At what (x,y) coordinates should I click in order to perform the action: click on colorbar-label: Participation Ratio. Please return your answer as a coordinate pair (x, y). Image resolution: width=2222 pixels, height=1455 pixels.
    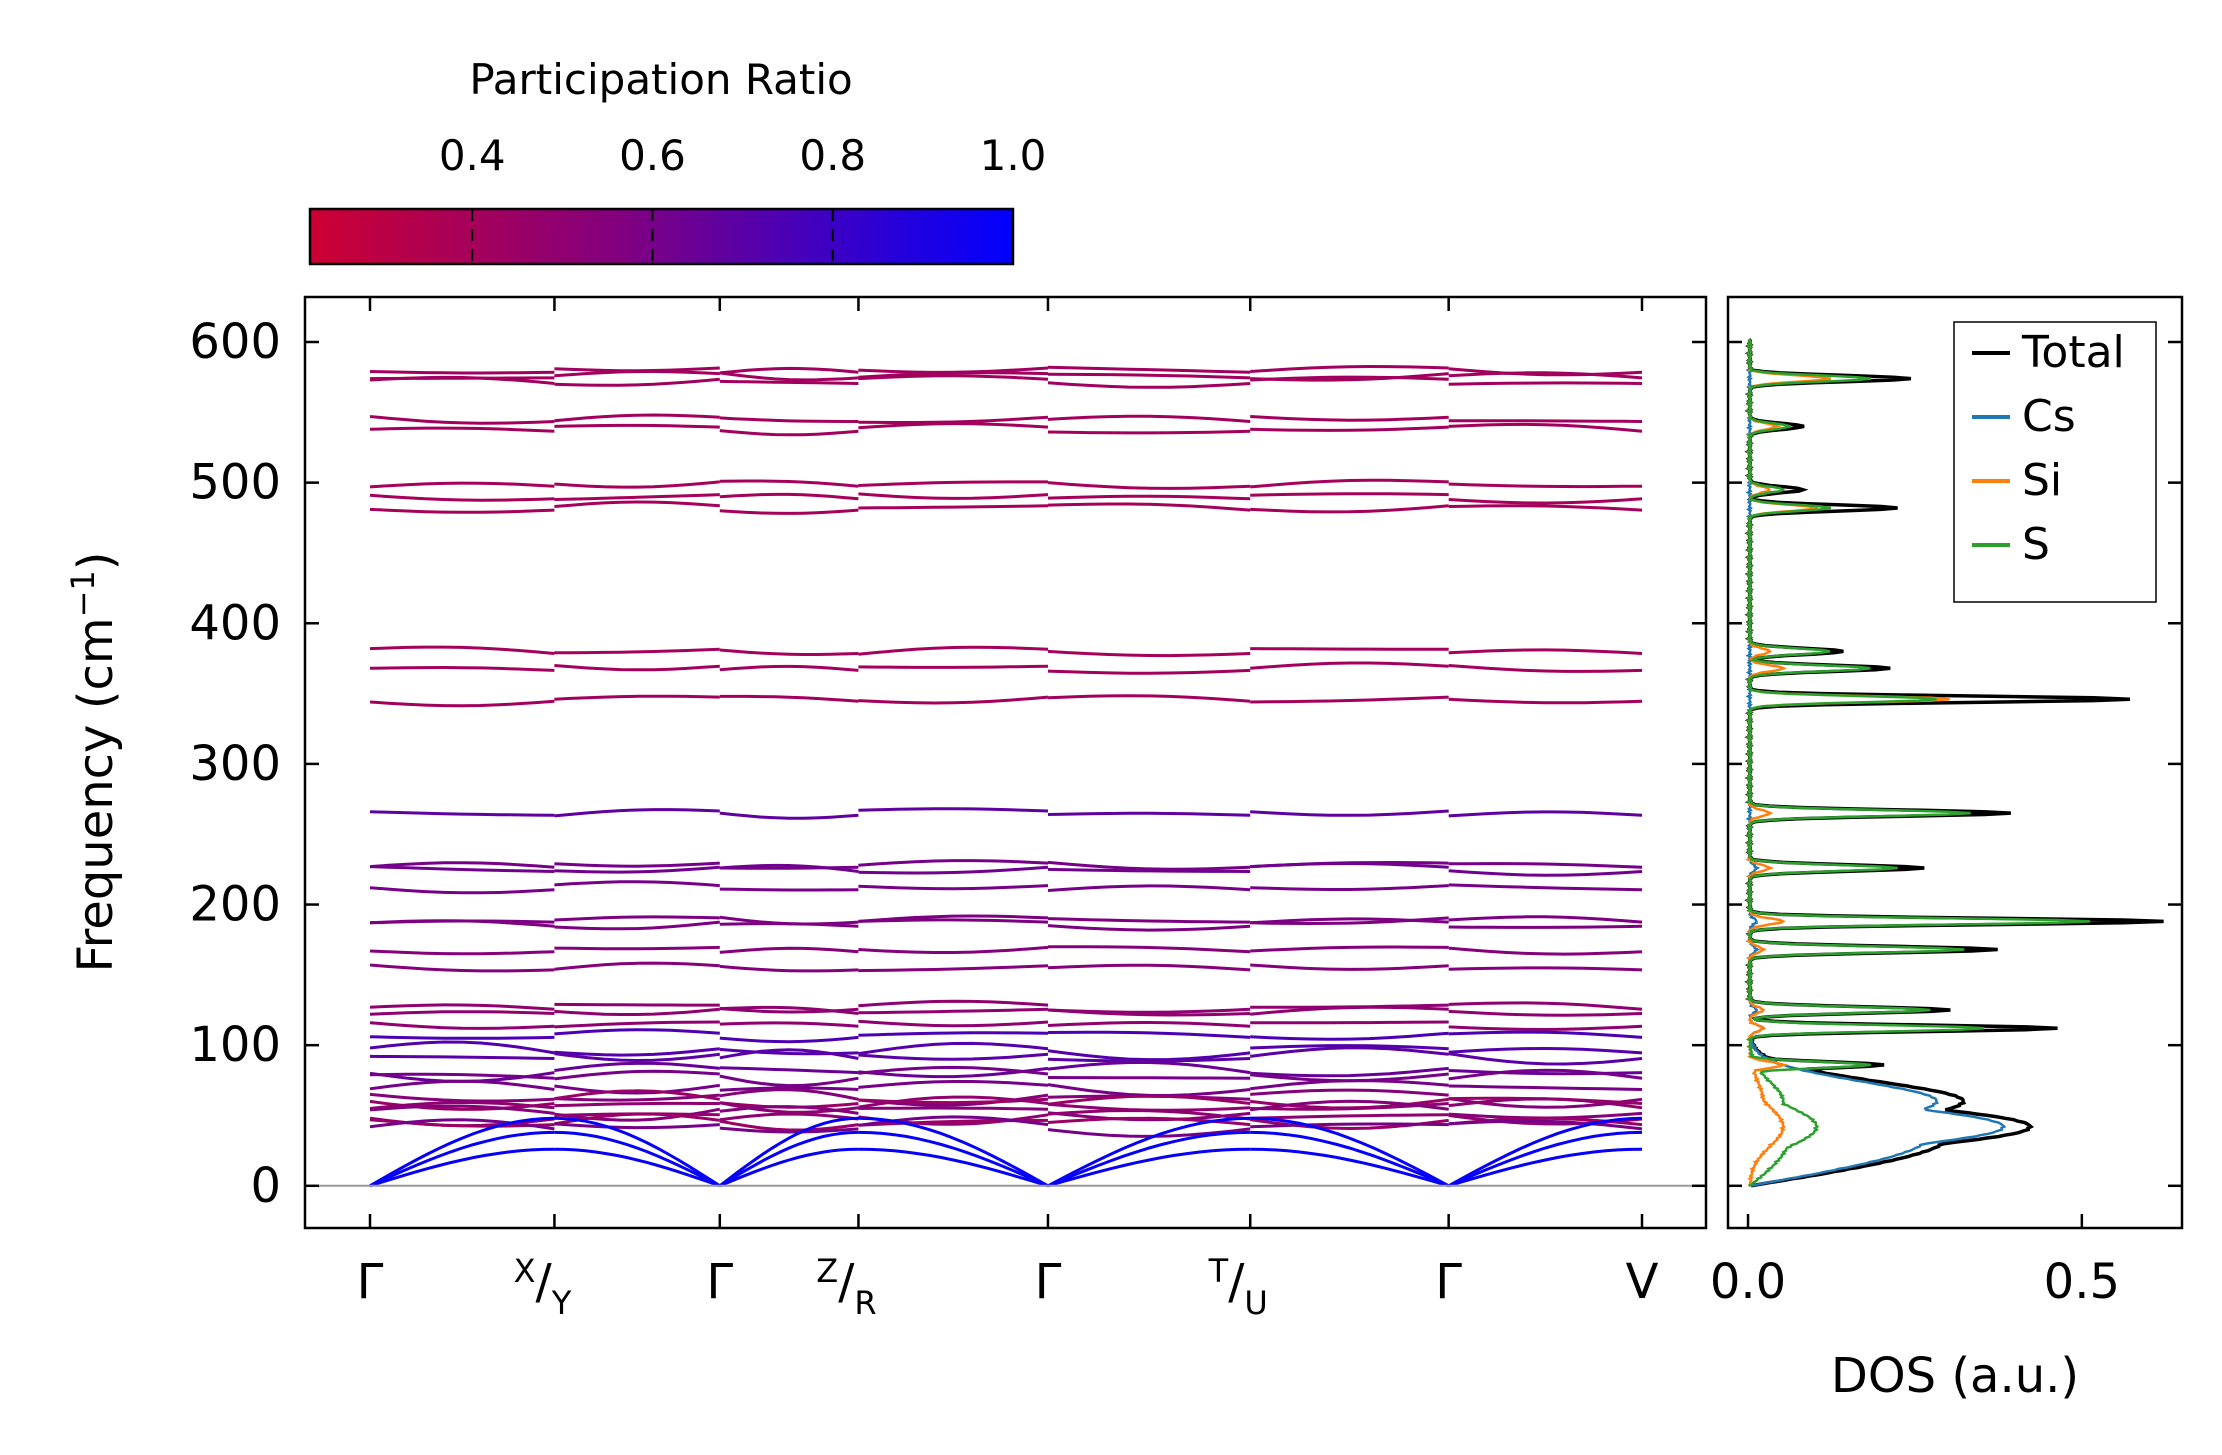
    Looking at the image, I should click on (660, 79).